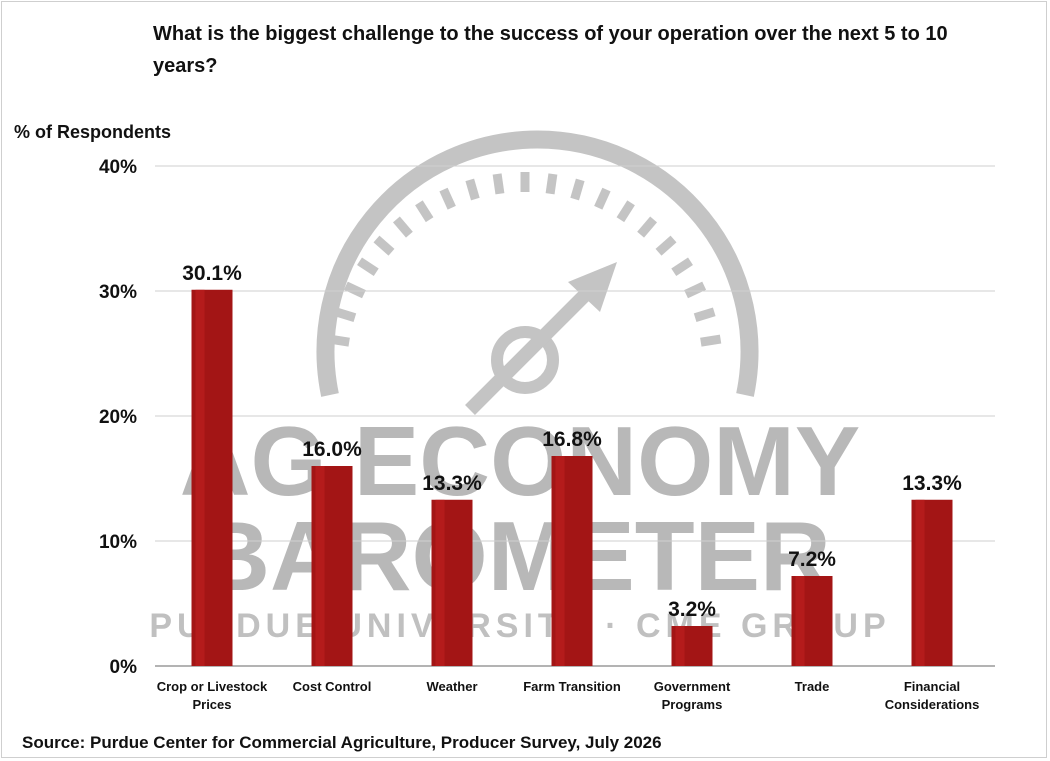  What do you see at coordinates (124, 667) in the screenshot?
I see `y-tick-label: 0%` at bounding box center [124, 667].